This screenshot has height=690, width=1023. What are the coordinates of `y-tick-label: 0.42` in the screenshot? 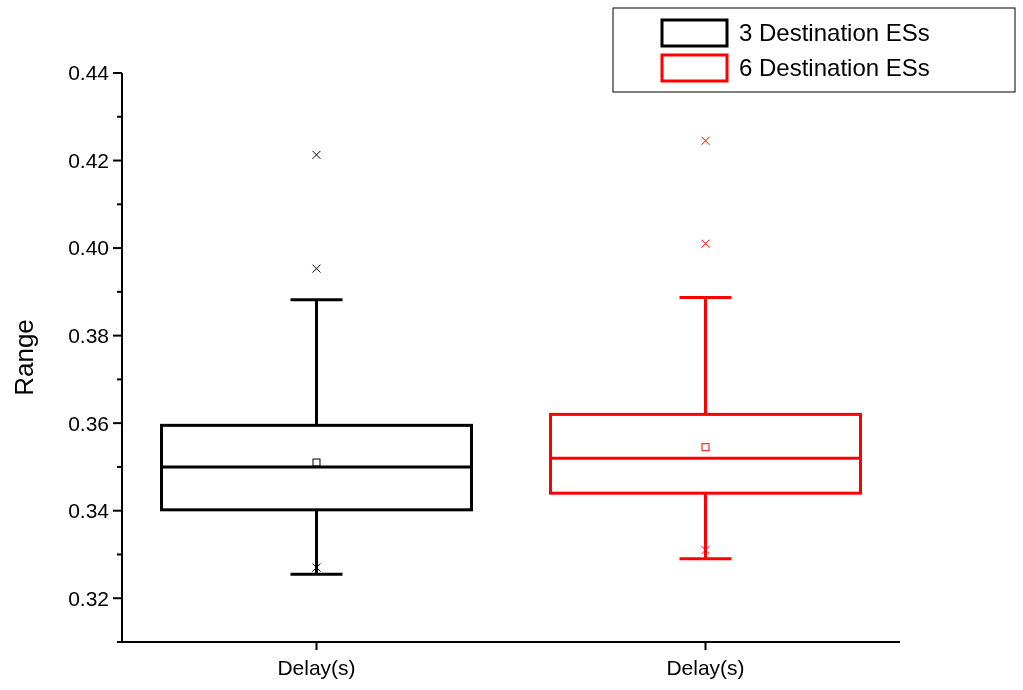 It's located at (88, 160).